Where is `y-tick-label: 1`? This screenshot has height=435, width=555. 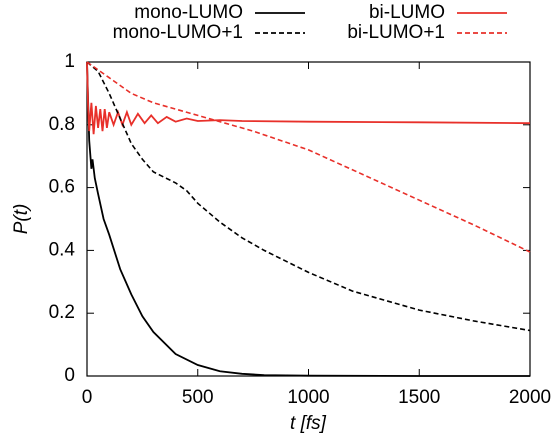 y-tick-label: 1 is located at coordinates (69, 61).